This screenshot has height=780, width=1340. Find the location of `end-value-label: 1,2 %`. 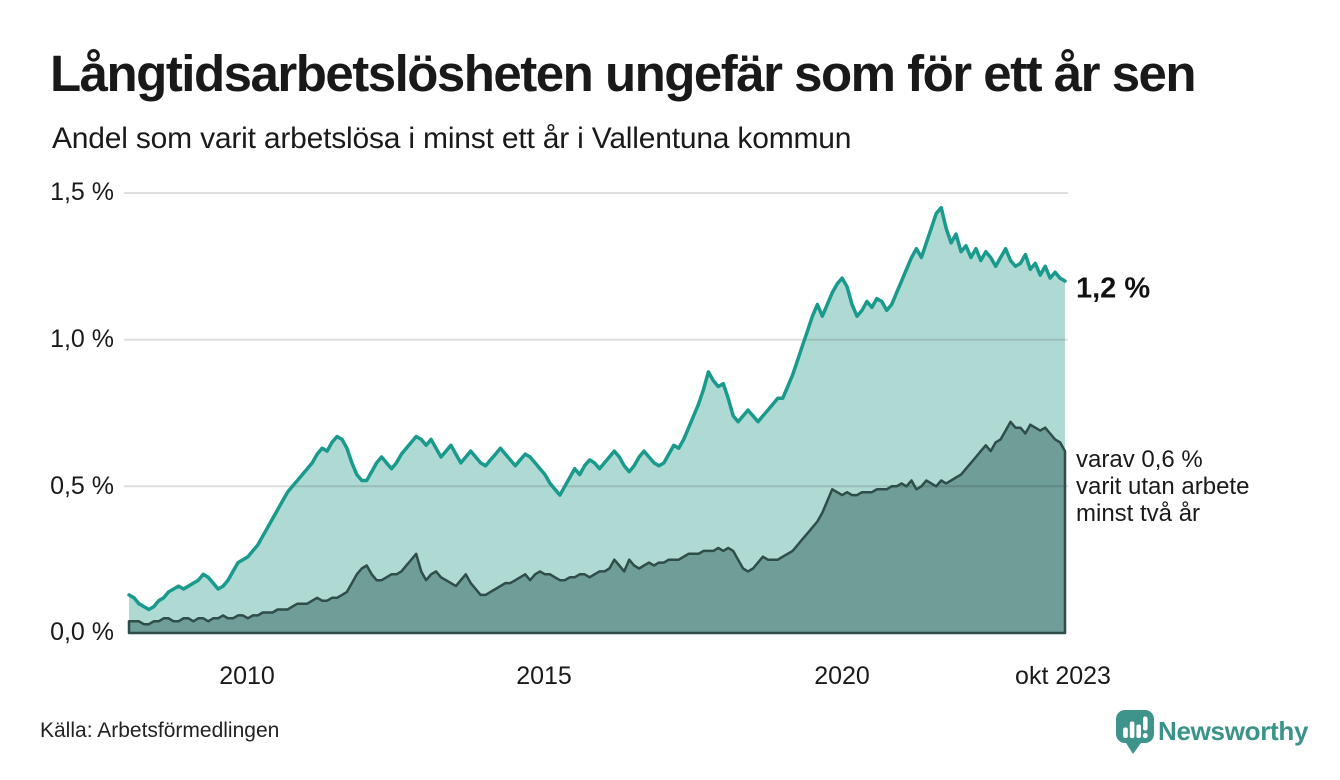

end-value-label: 1,2 % is located at coordinates (1113, 288).